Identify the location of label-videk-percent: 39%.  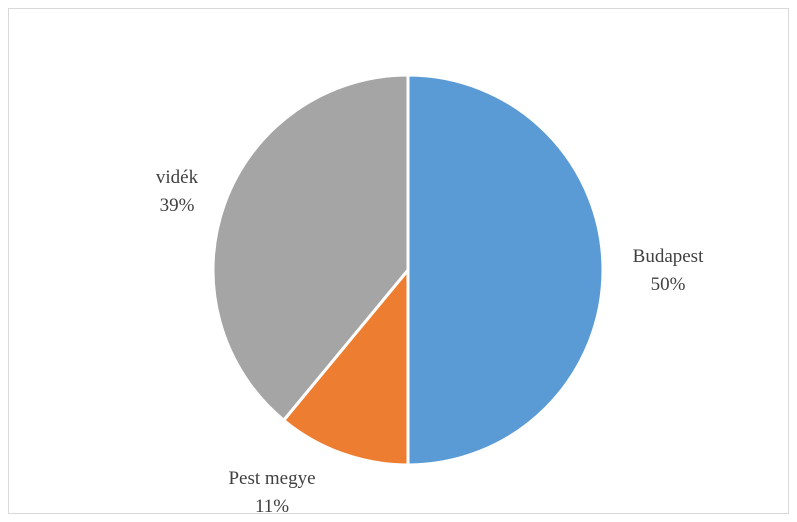
(177, 205).